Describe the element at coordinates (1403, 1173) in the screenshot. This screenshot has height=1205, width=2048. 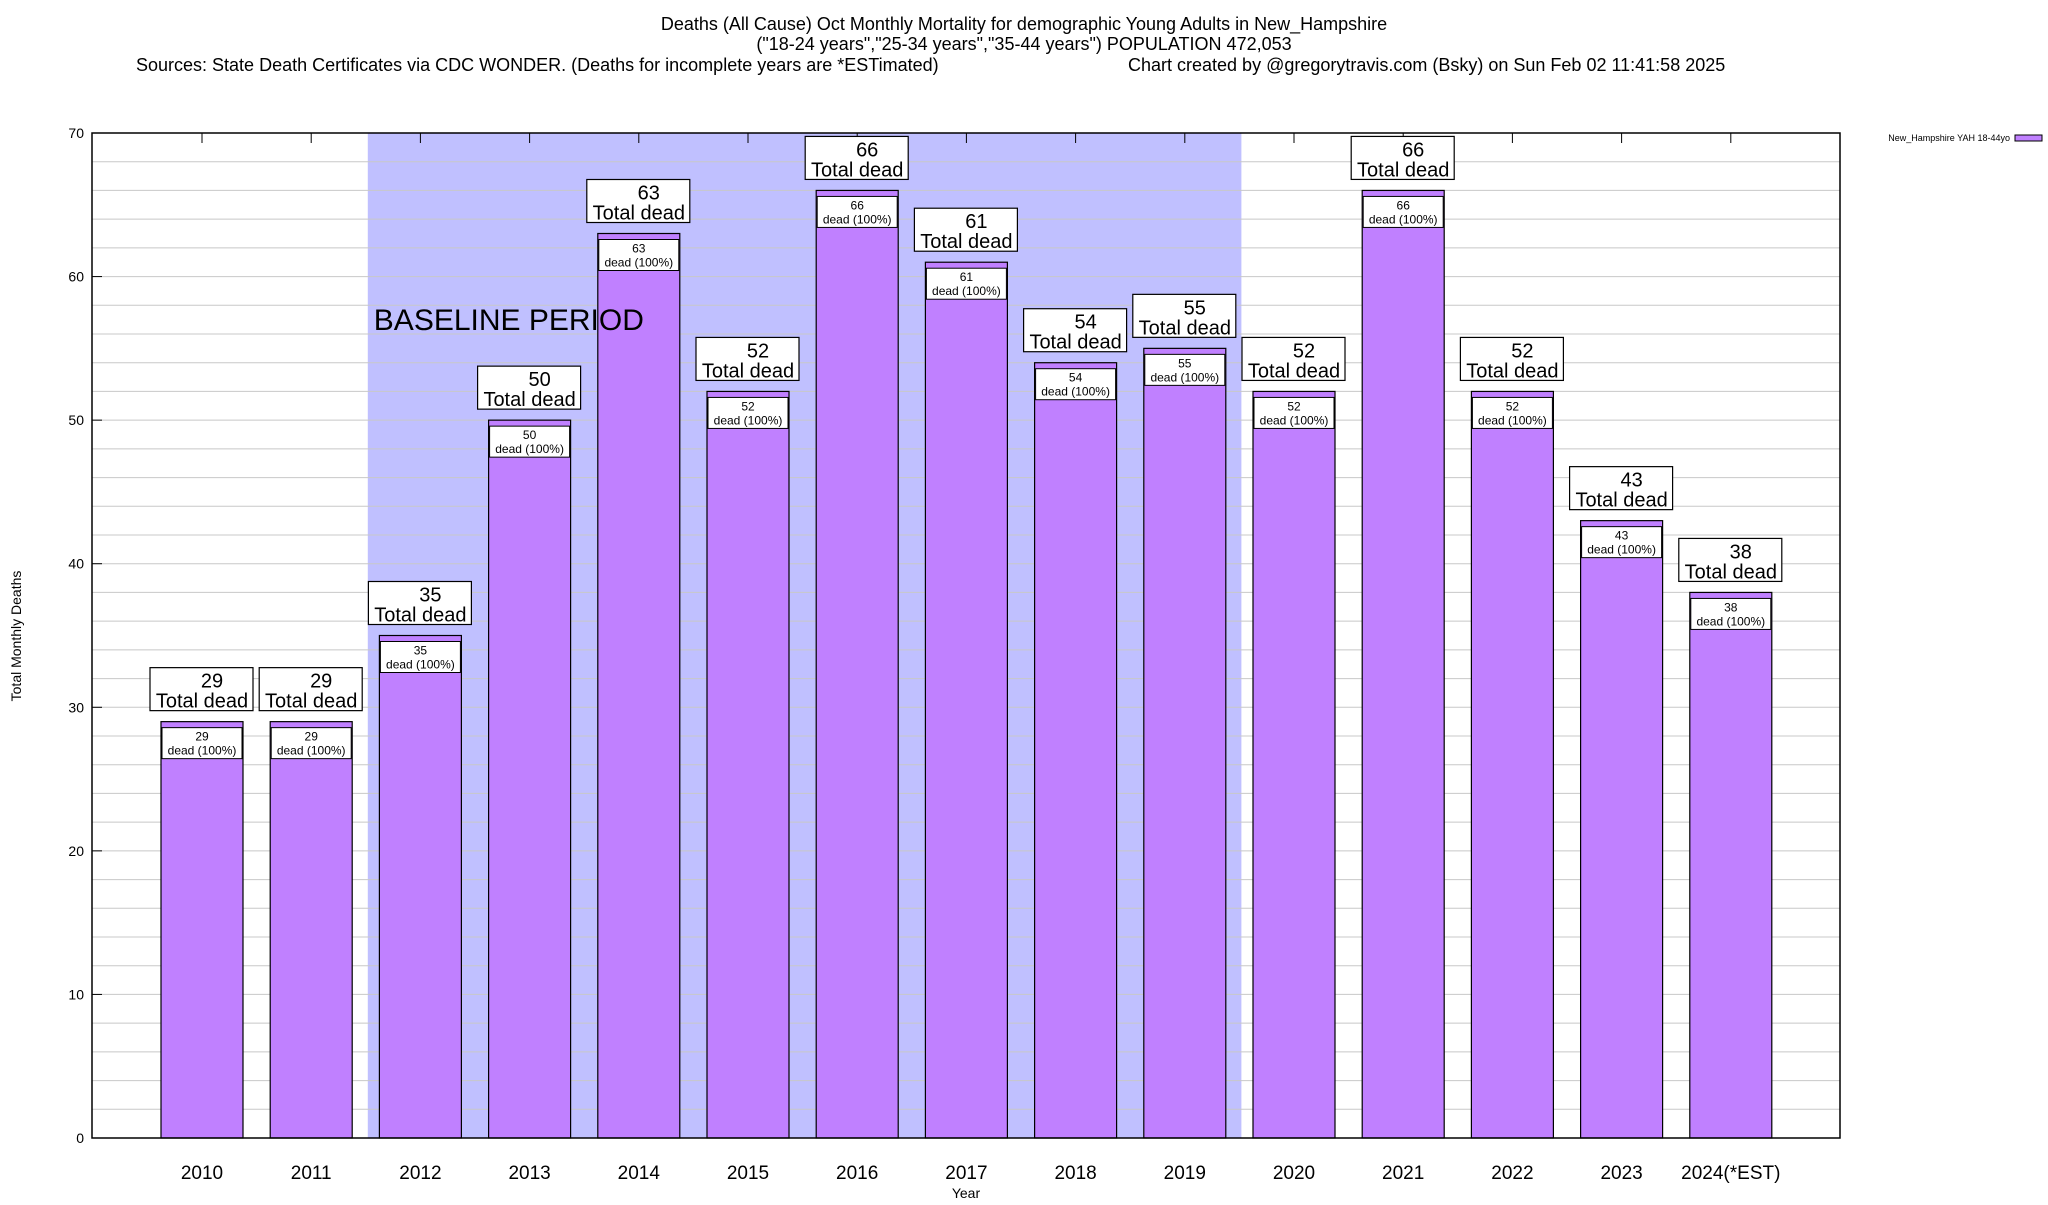
I see `x-tick-label: 2021` at that location.